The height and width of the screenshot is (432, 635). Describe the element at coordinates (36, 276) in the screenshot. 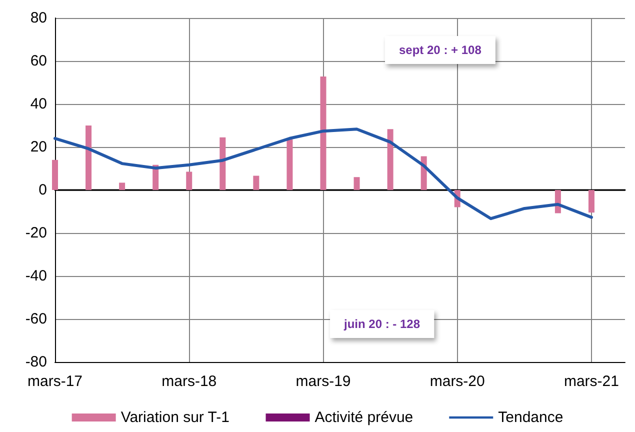

I see `y-tick-label: -40` at that location.